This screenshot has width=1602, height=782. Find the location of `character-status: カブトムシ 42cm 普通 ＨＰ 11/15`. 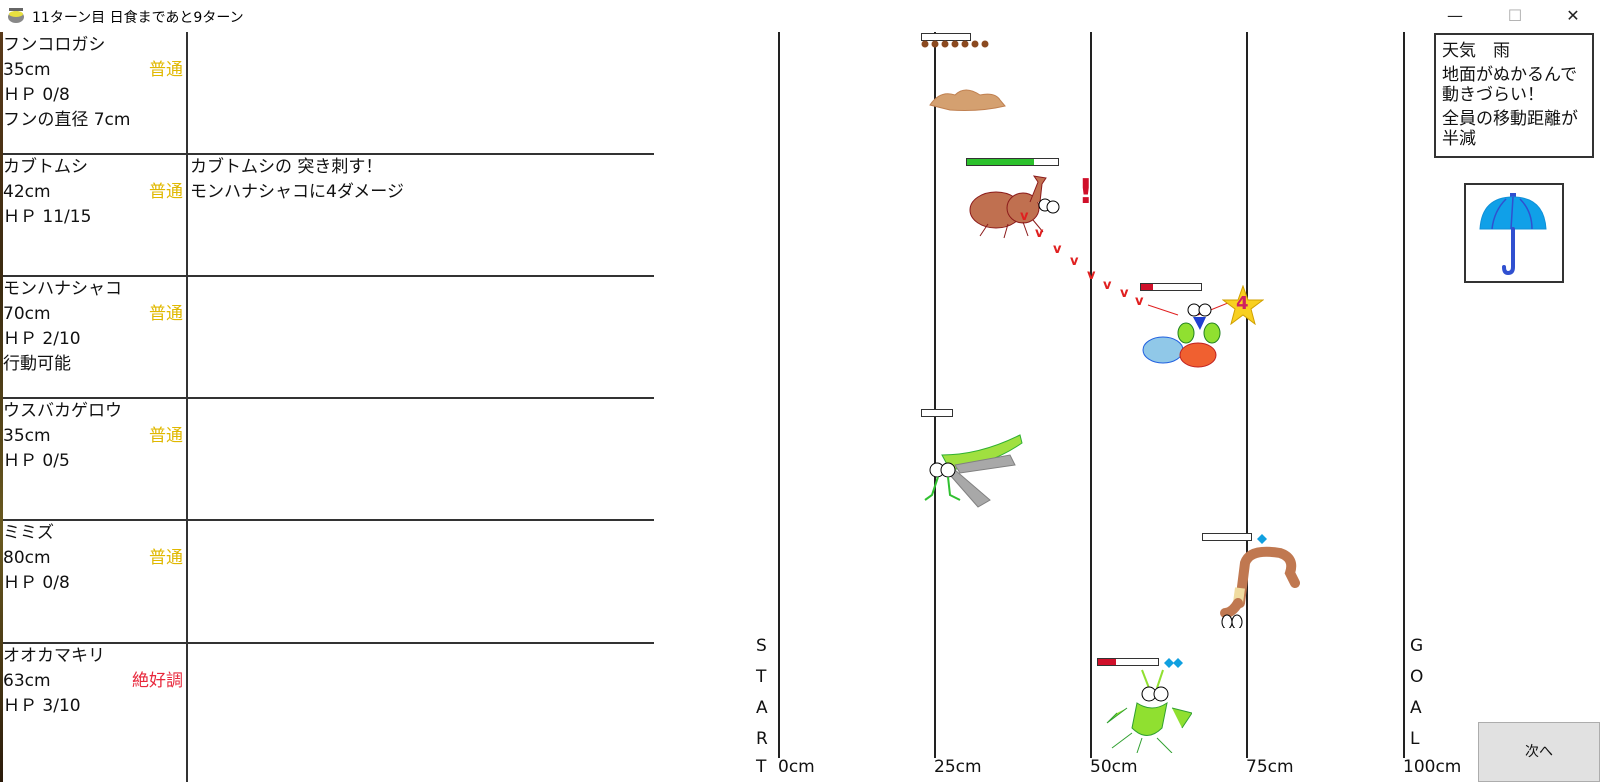

character-status: カブトムシ 42cm 普通 ＨＰ 11/15 is located at coordinates (93, 192).